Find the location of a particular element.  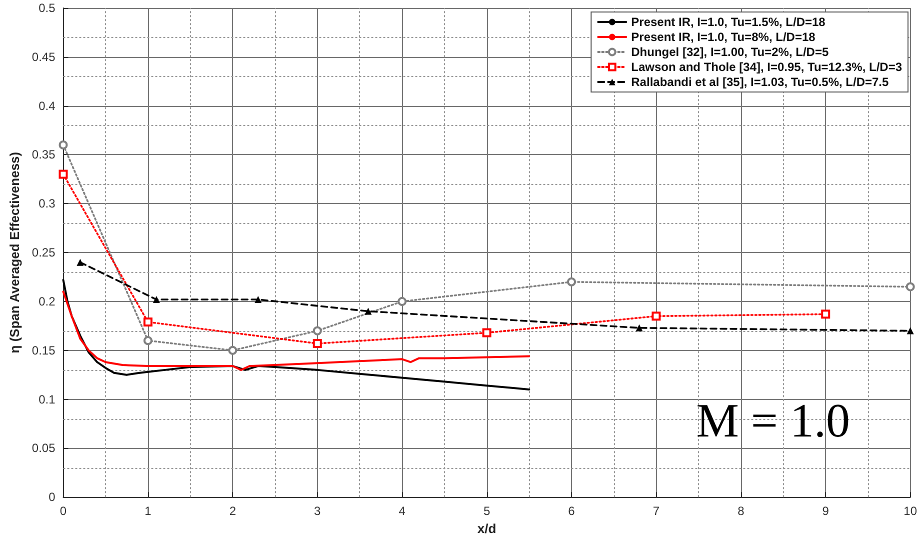

x-tick-label: 3 is located at coordinates (318, 511).